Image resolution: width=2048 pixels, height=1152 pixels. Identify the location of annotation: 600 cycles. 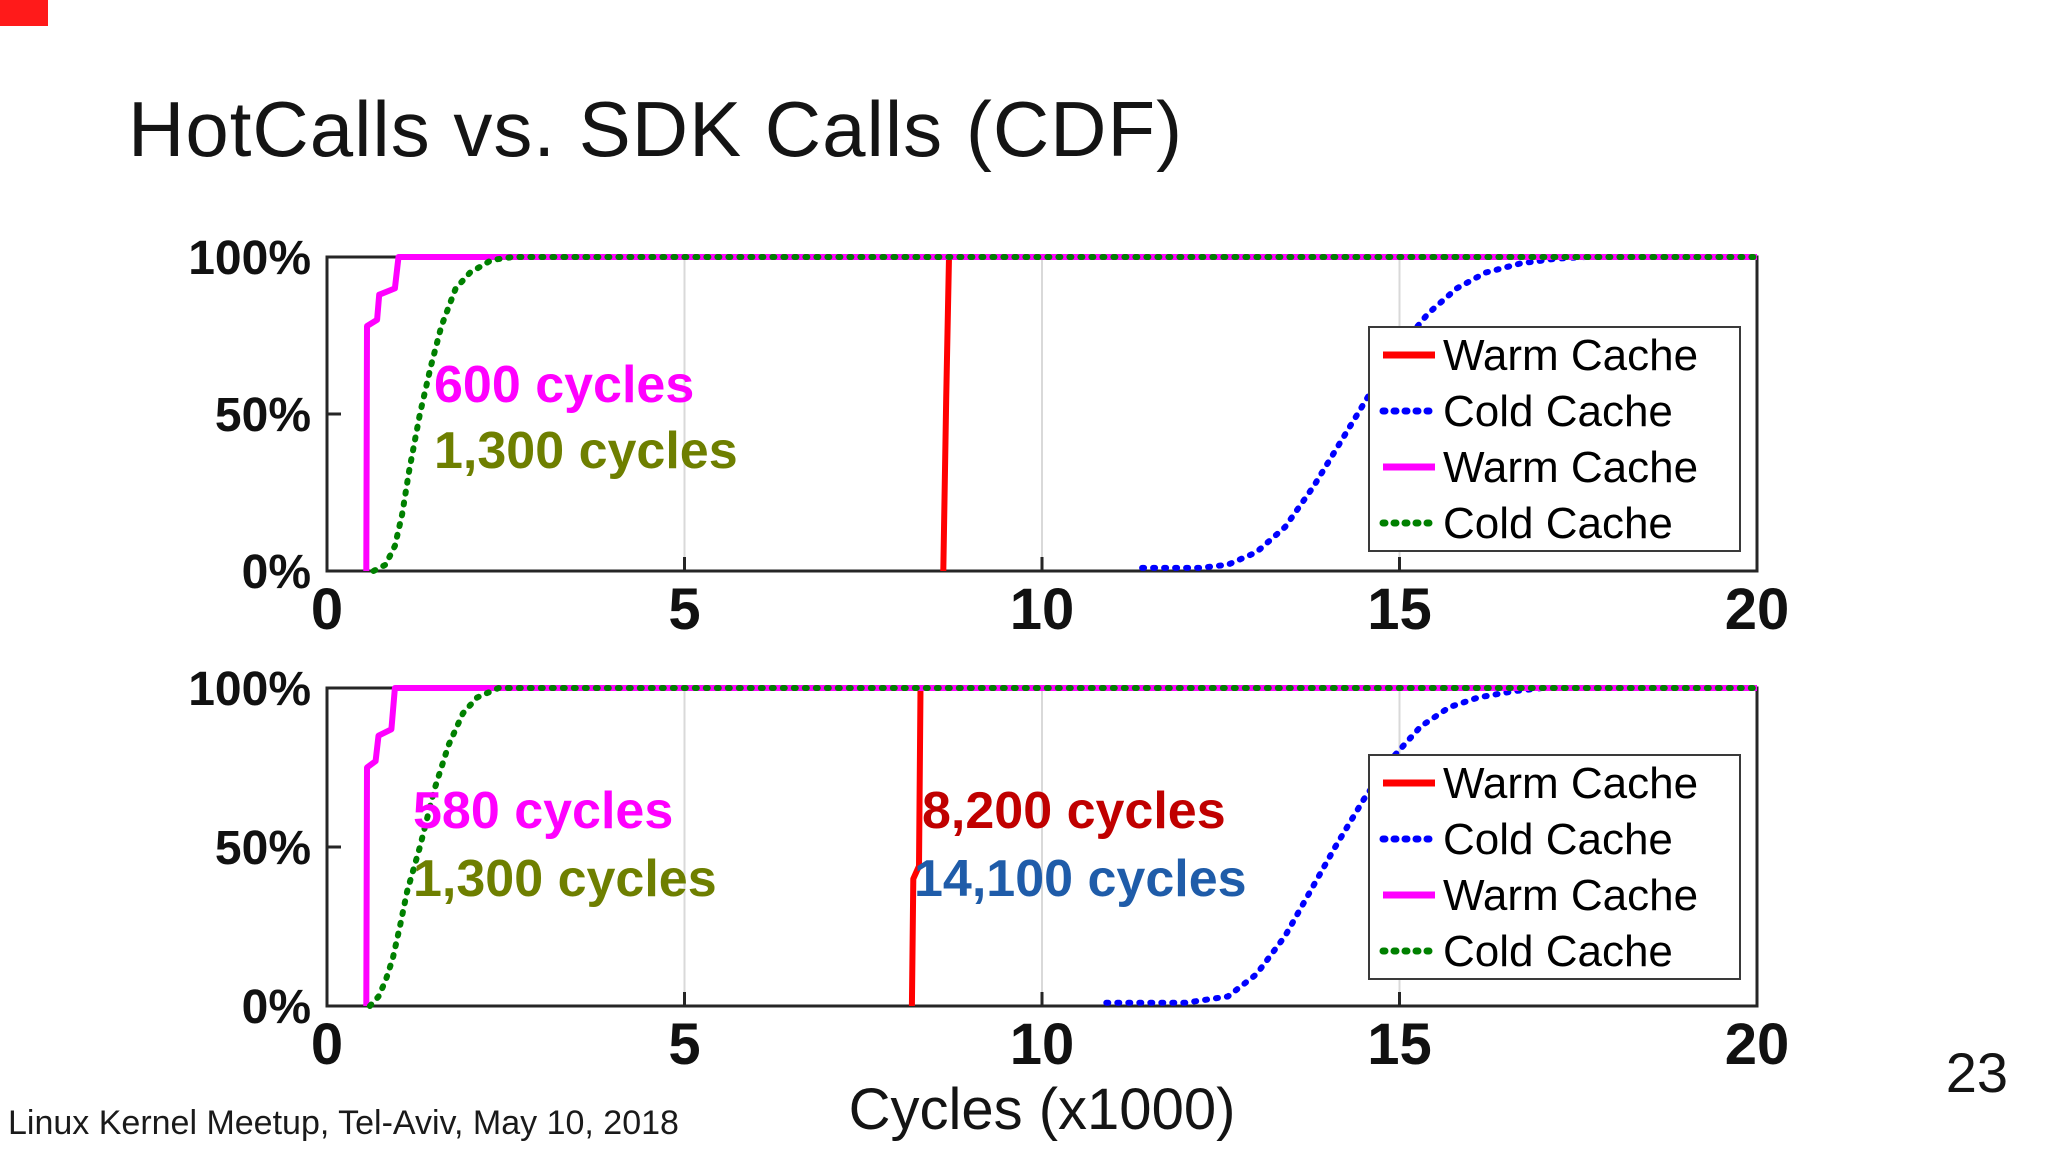
(564, 385).